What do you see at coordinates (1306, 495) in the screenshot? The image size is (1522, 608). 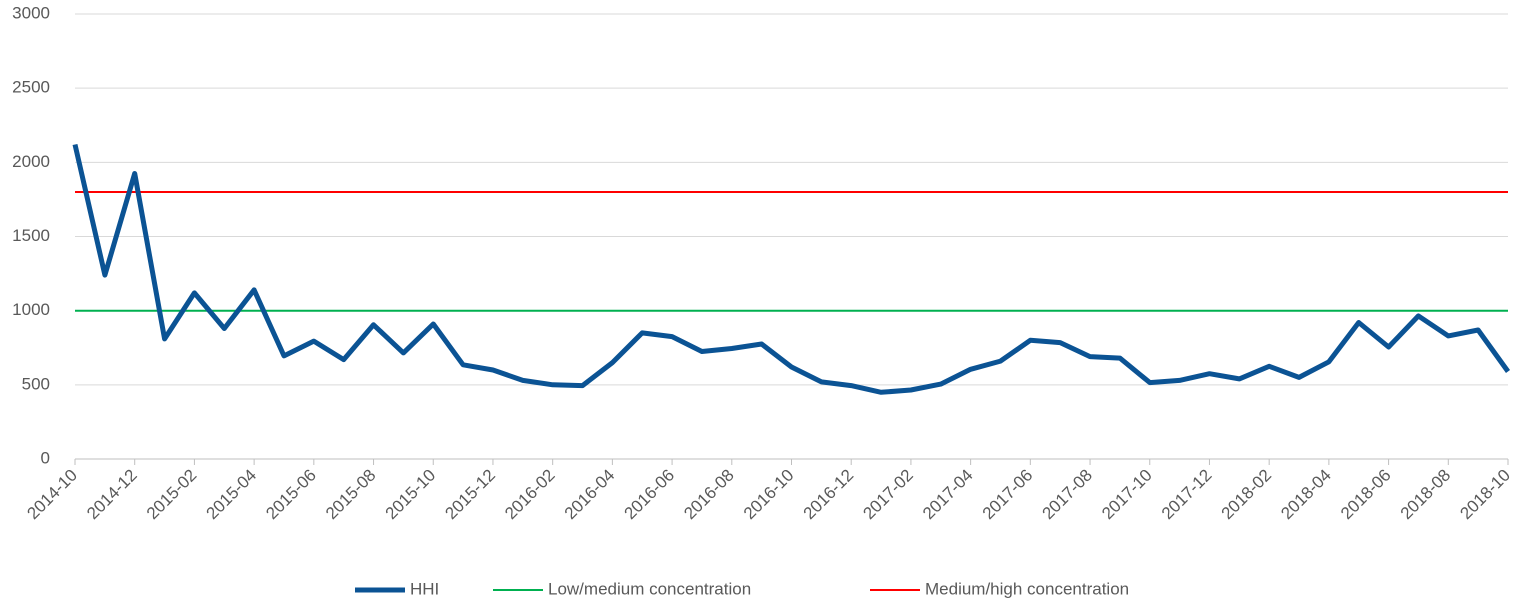 I see `x-tick-label: 2018-04` at bounding box center [1306, 495].